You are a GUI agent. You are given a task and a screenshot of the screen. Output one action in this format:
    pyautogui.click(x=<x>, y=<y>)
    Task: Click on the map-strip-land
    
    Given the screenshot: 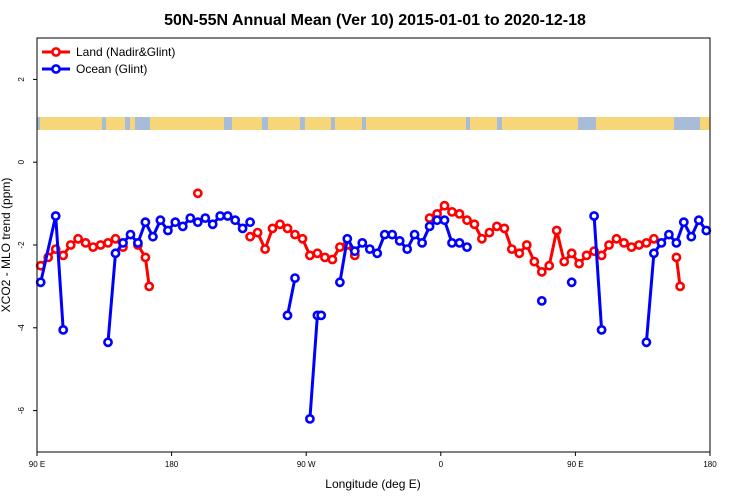 What is the action you would take?
    pyautogui.click(x=373, y=123)
    